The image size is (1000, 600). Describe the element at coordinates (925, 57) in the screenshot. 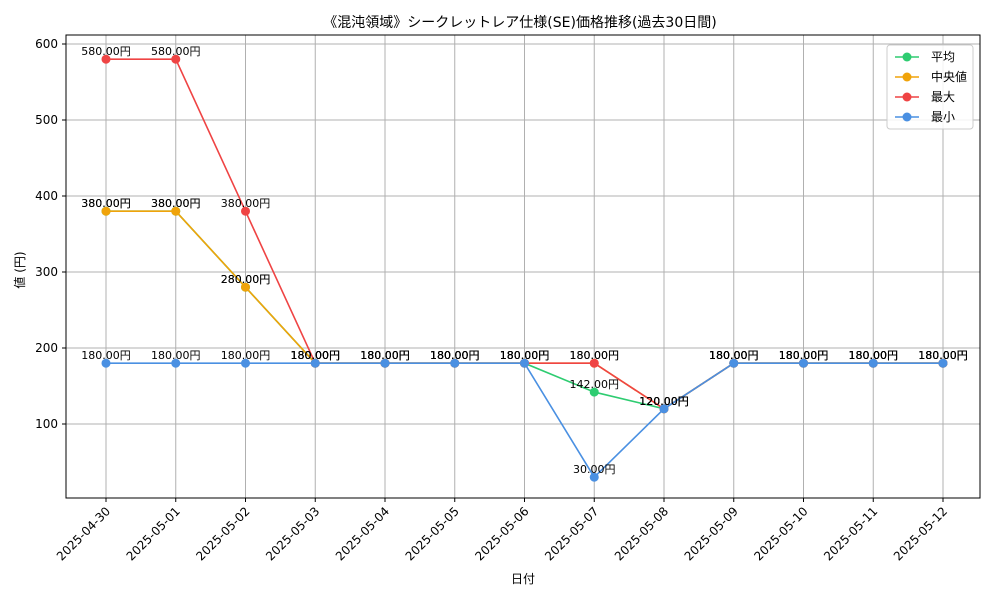

I see `legend-item: 平均` at that location.